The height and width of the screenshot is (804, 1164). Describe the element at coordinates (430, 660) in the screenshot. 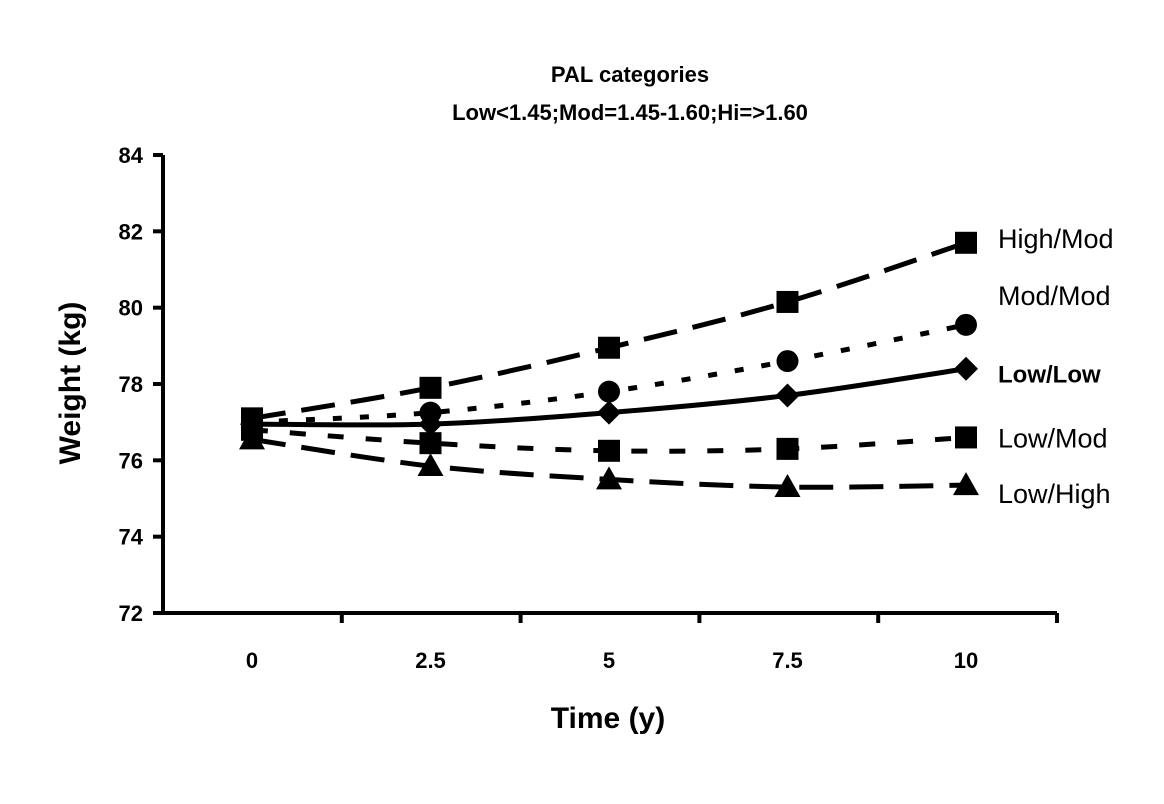

I see `x-tick-label: 2.5` at that location.